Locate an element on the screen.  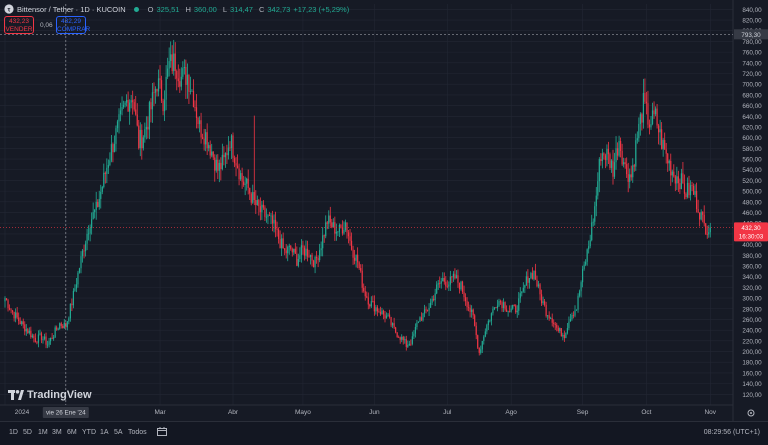
timeframe-5d-button: 5D is located at coordinates (27, 432).